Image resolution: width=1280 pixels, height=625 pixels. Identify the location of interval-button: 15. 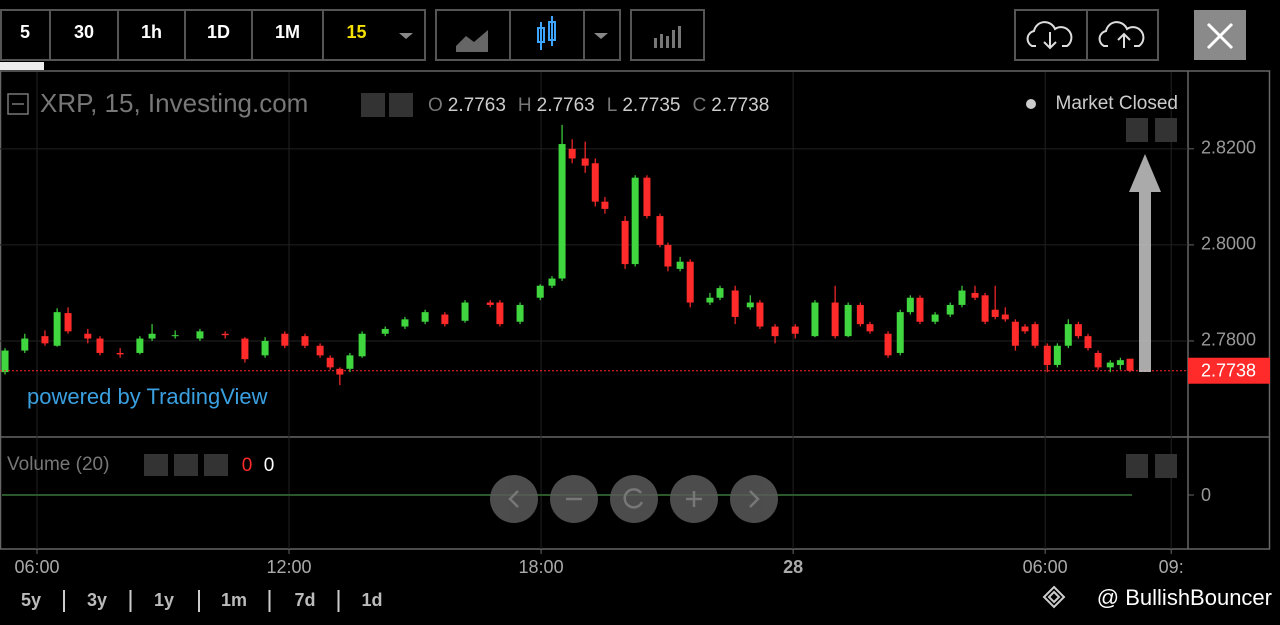
(356, 32).